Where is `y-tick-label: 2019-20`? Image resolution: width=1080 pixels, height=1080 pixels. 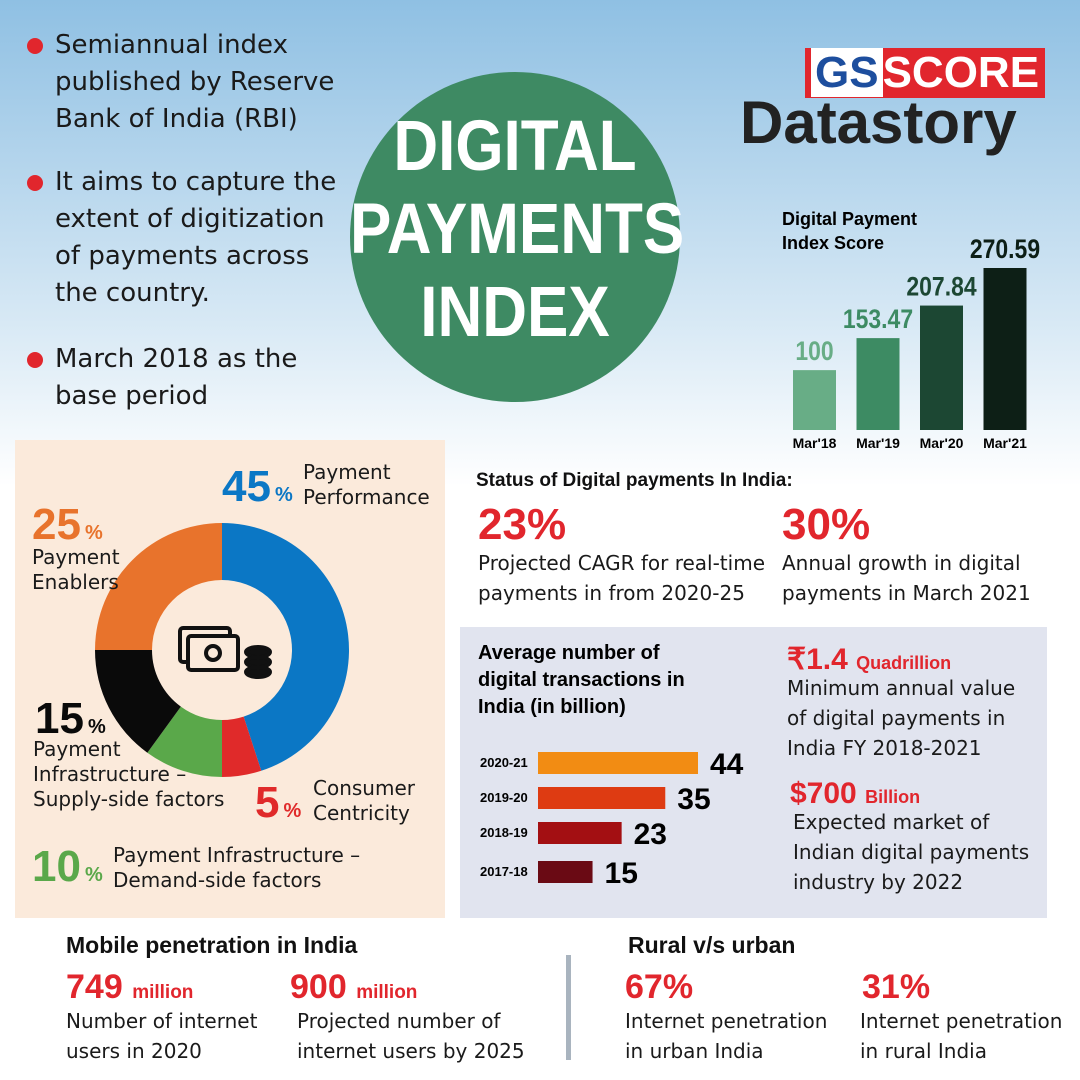
y-tick-label: 2019-20 is located at coordinates (504, 797).